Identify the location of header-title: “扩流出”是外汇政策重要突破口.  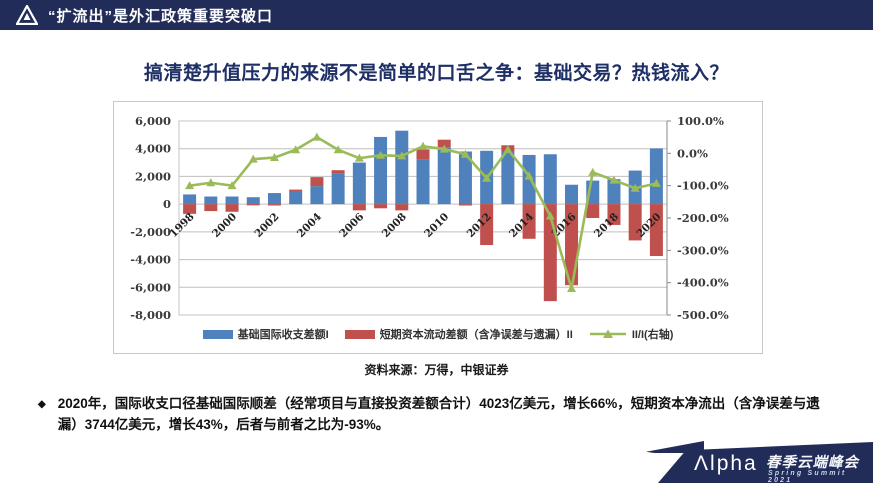
(161, 16).